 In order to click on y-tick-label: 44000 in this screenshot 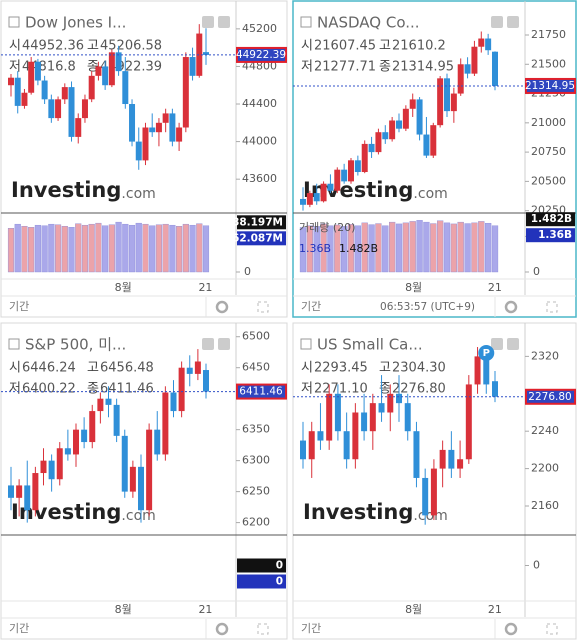, I will do `click(259, 141)`.